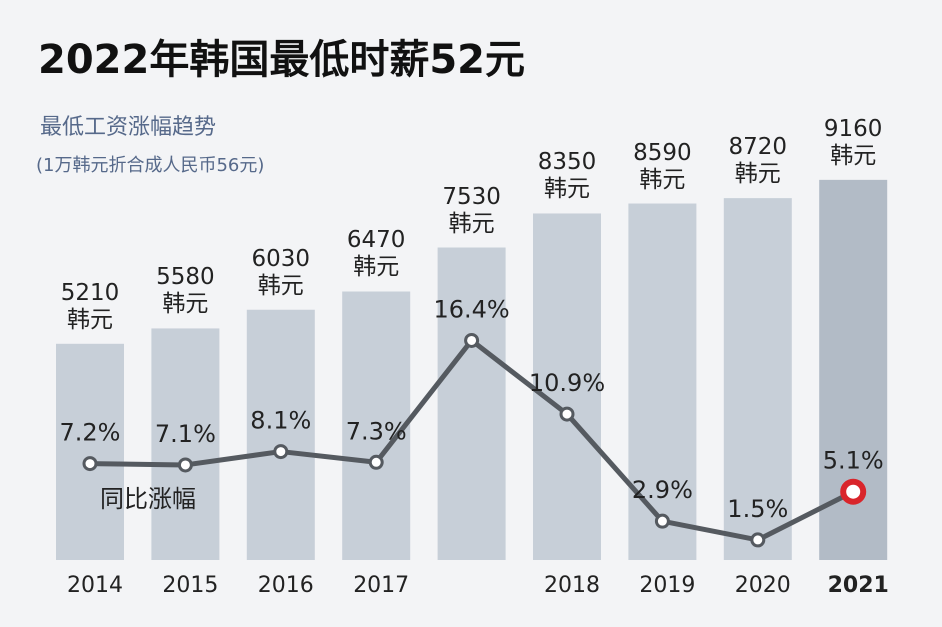 Image resolution: width=942 pixels, height=627 pixels. I want to click on bar-value-label: 8720 韩元, so click(758, 161).